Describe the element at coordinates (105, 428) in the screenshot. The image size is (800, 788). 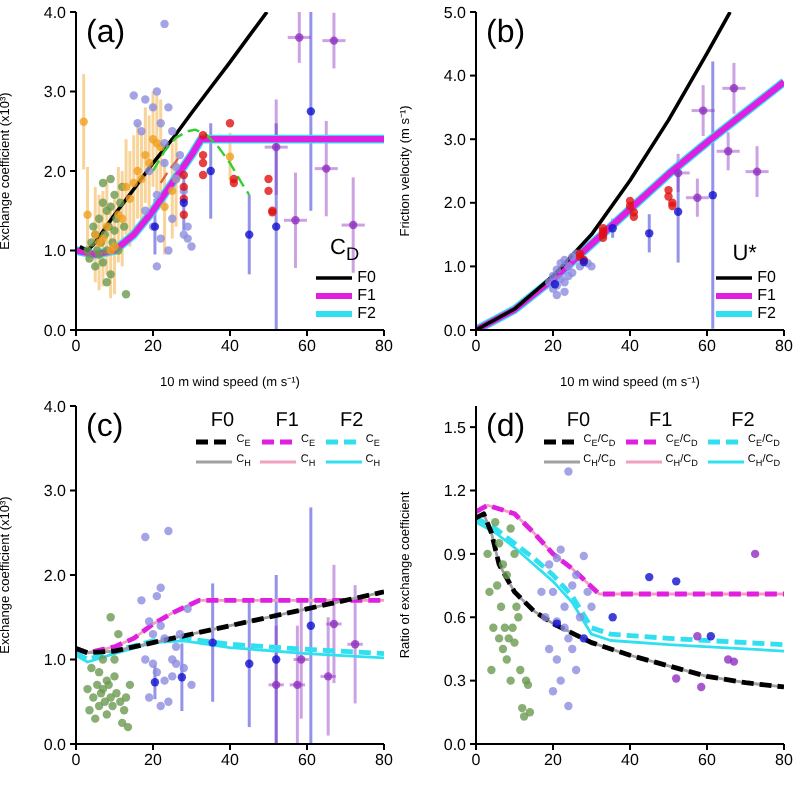
I see `chart-title: (c)` at that location.